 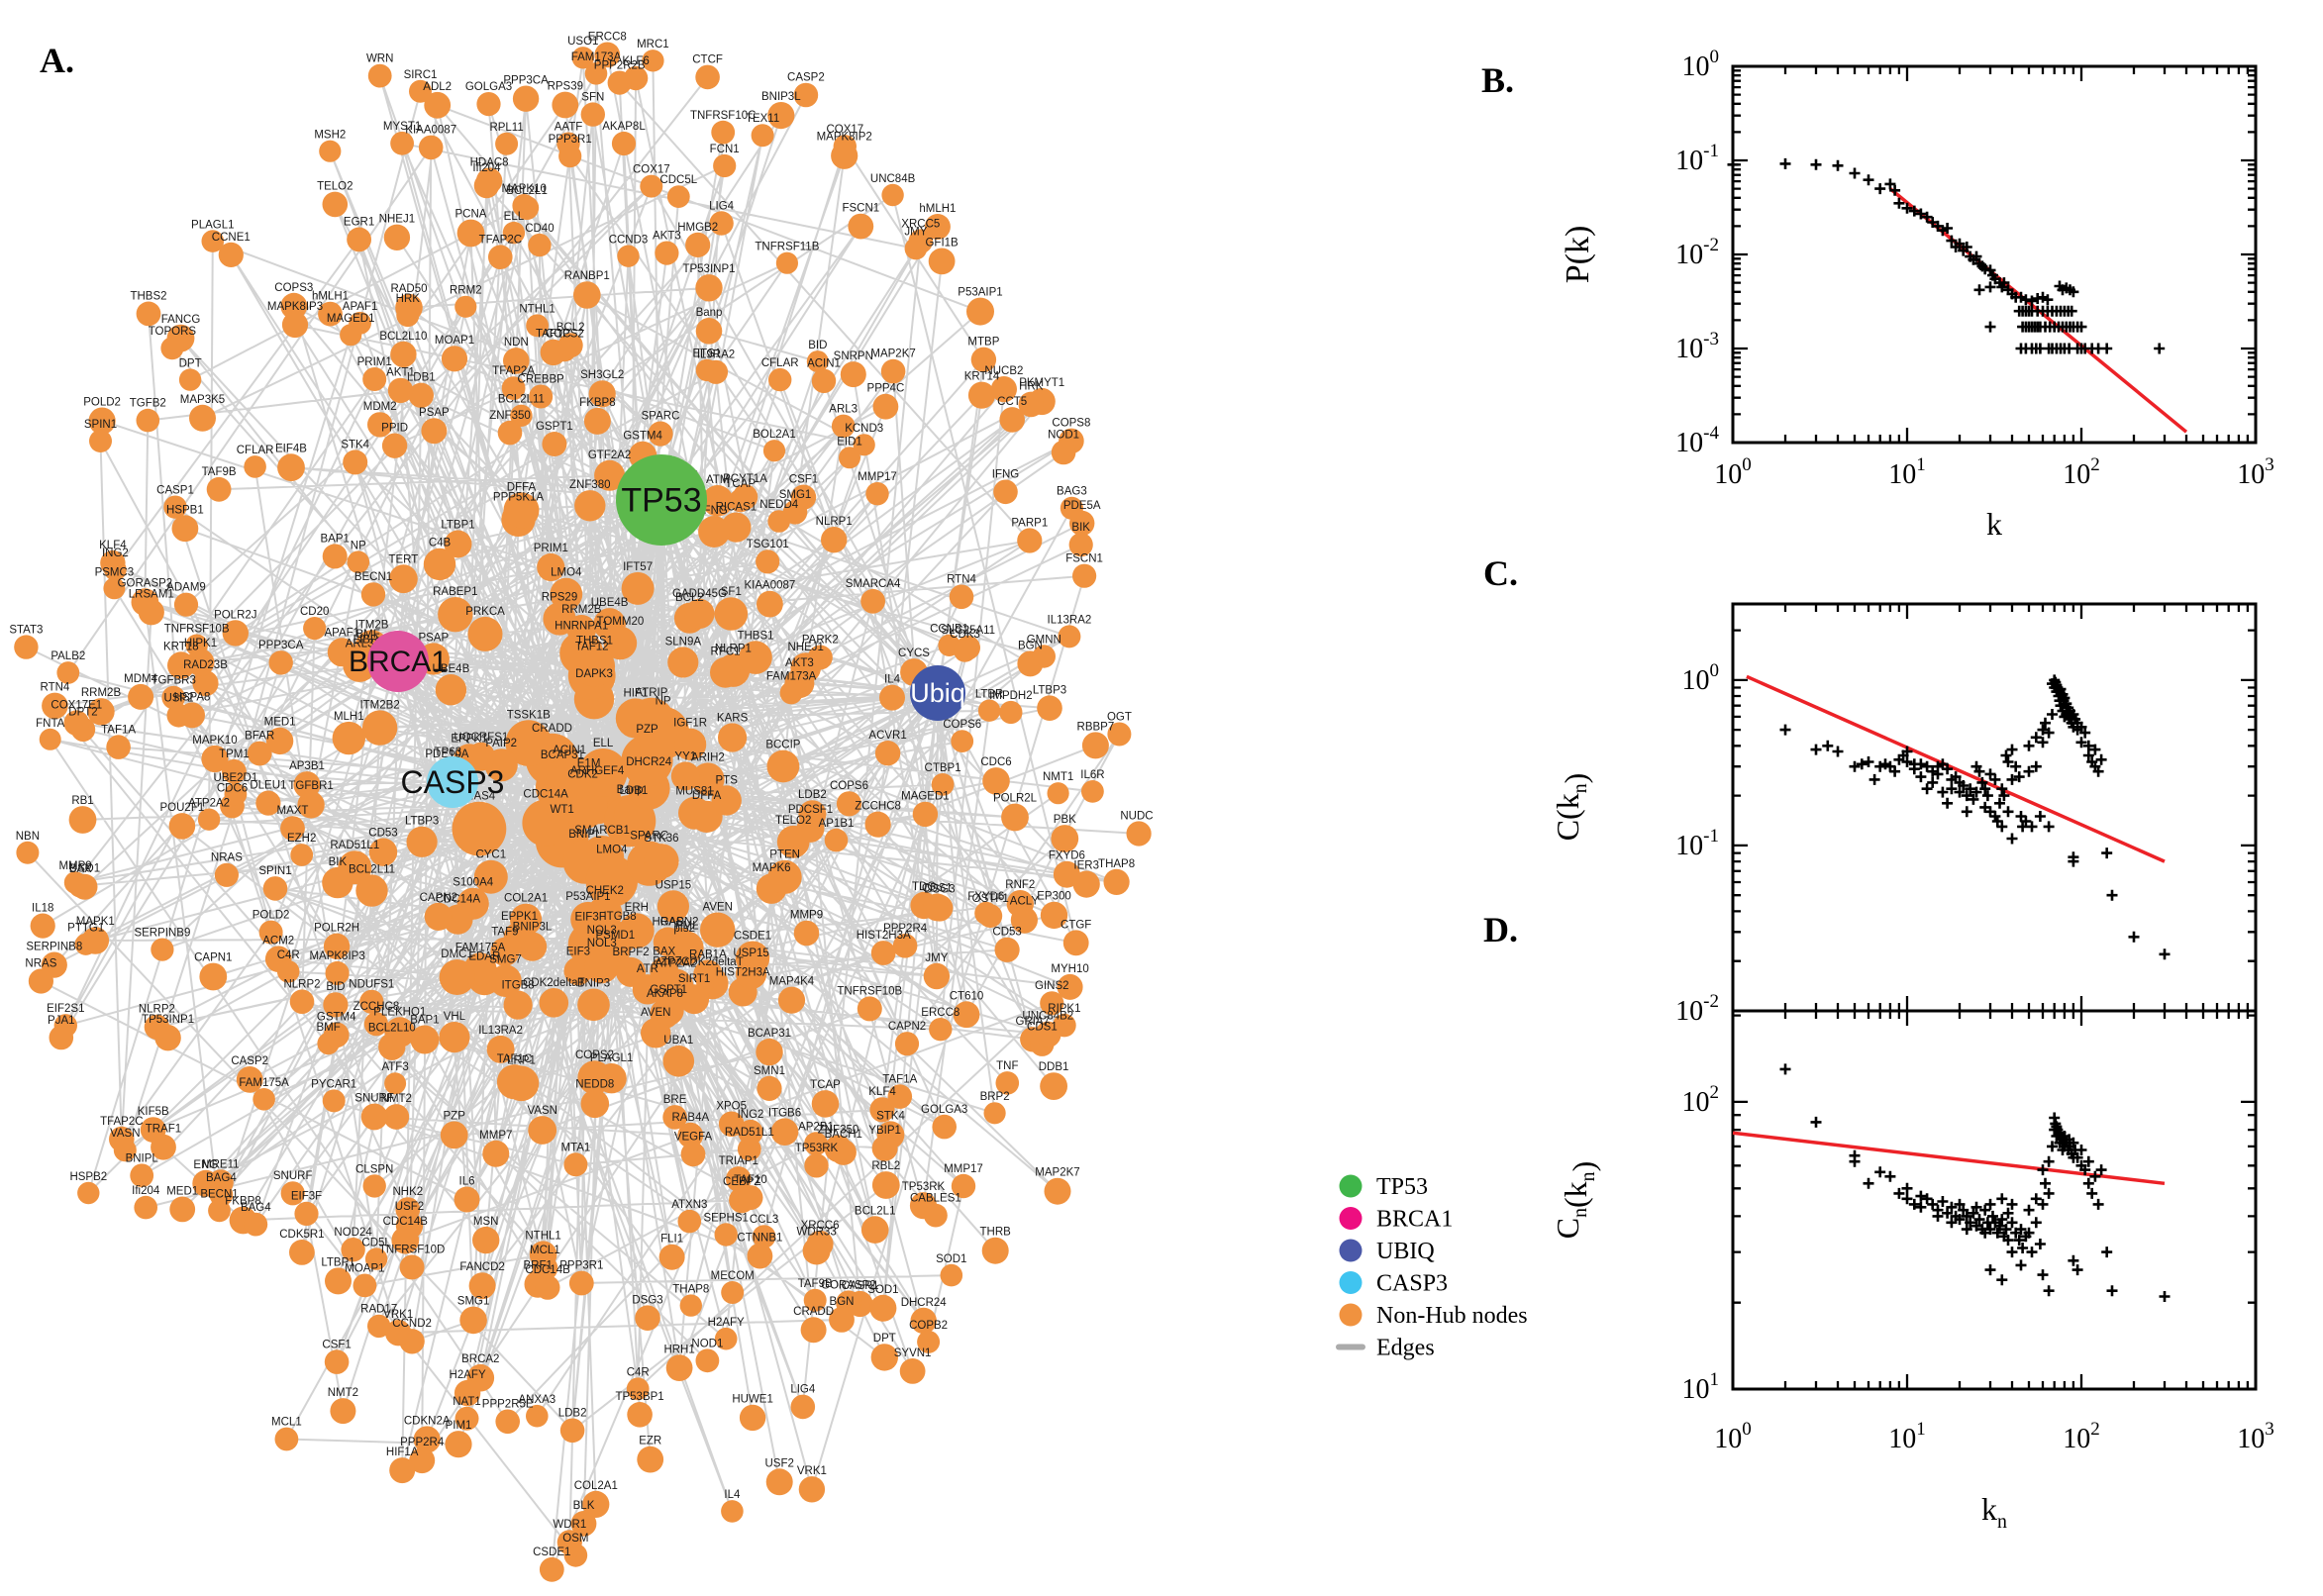 What do you see at coordinates (453, 782) in the screenshot?
I see `hub-node-casp3` at bounding box center [453, 782].